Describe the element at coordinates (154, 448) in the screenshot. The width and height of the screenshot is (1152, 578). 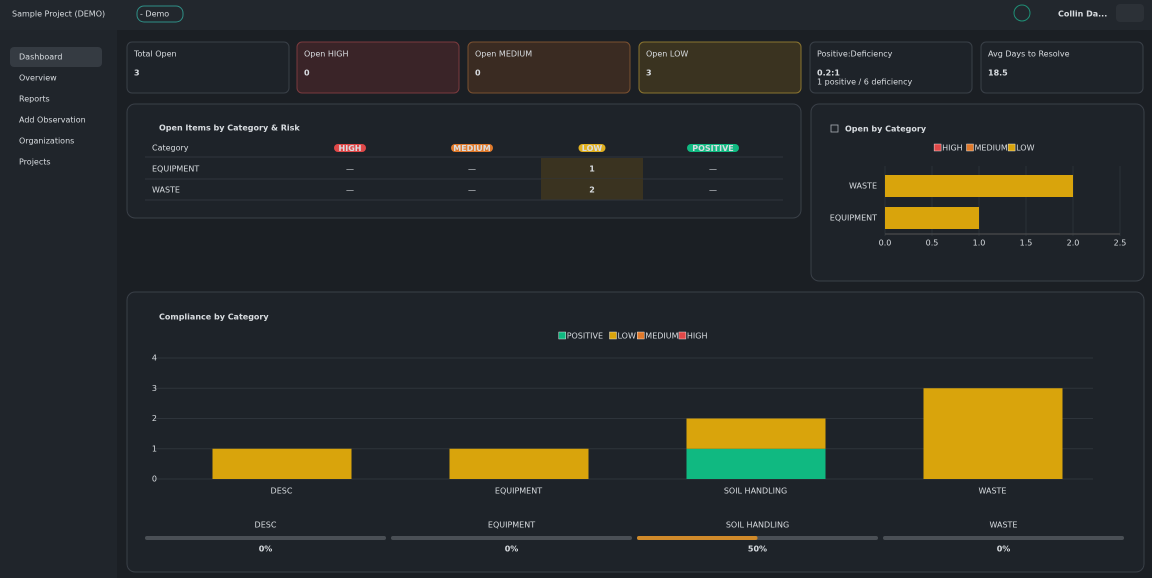
I see `y-tick-label: 1` at that location.